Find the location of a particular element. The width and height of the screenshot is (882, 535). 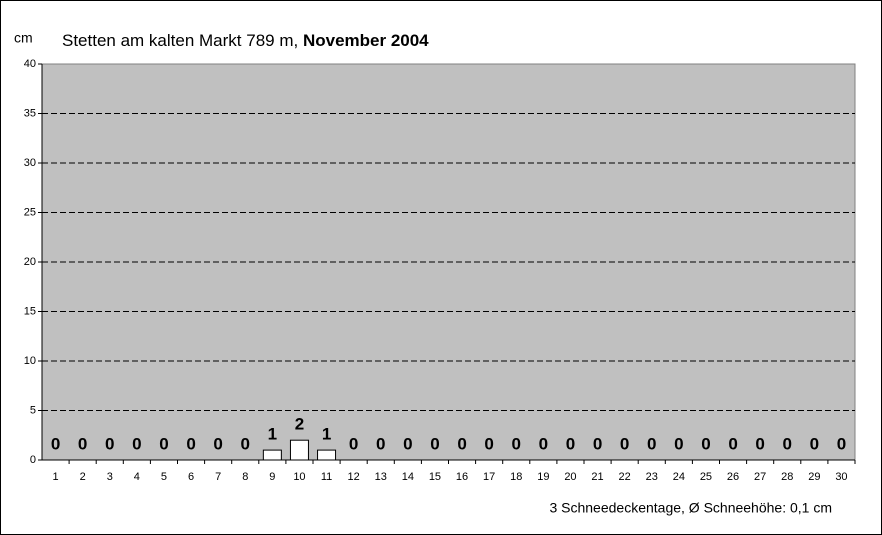

x-tick-label: 8 is located at coordinates (245, 477).